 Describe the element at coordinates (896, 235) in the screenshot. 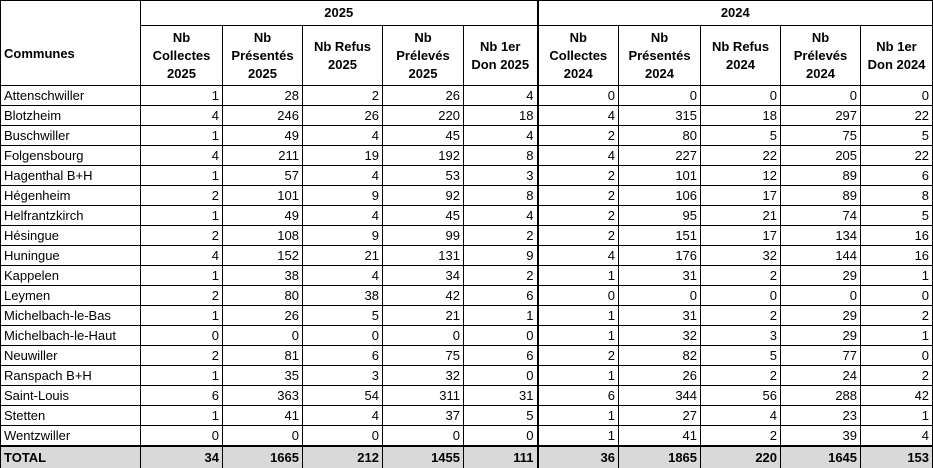

I see `cell-value: 16` at that location.